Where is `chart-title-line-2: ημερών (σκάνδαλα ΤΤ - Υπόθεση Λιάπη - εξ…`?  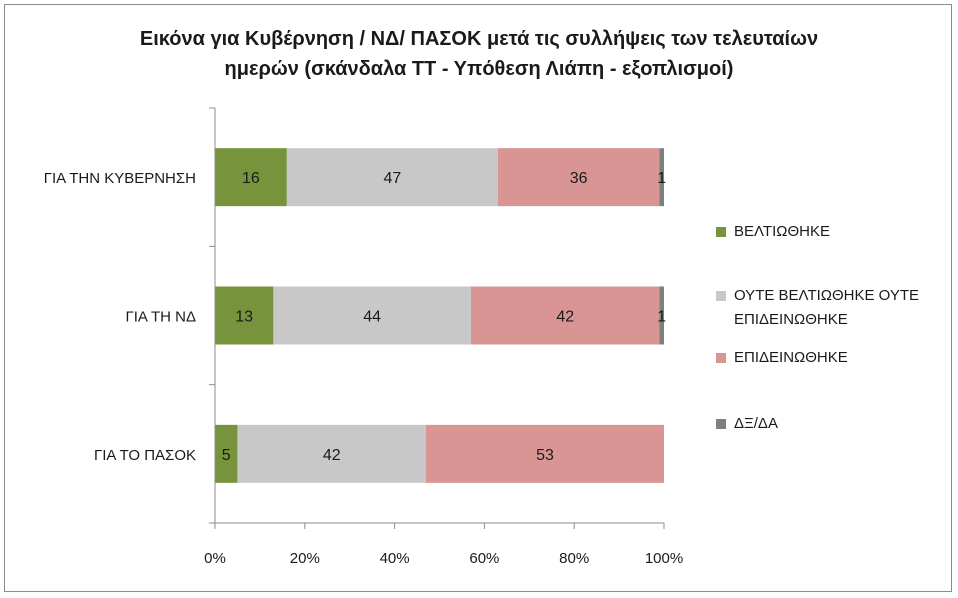 chart-title-line-2: ημερών (σκάνδαλα ΤΤ - Υπόθεση Λιάπη - εξ… is located at coordinates (479, 69).